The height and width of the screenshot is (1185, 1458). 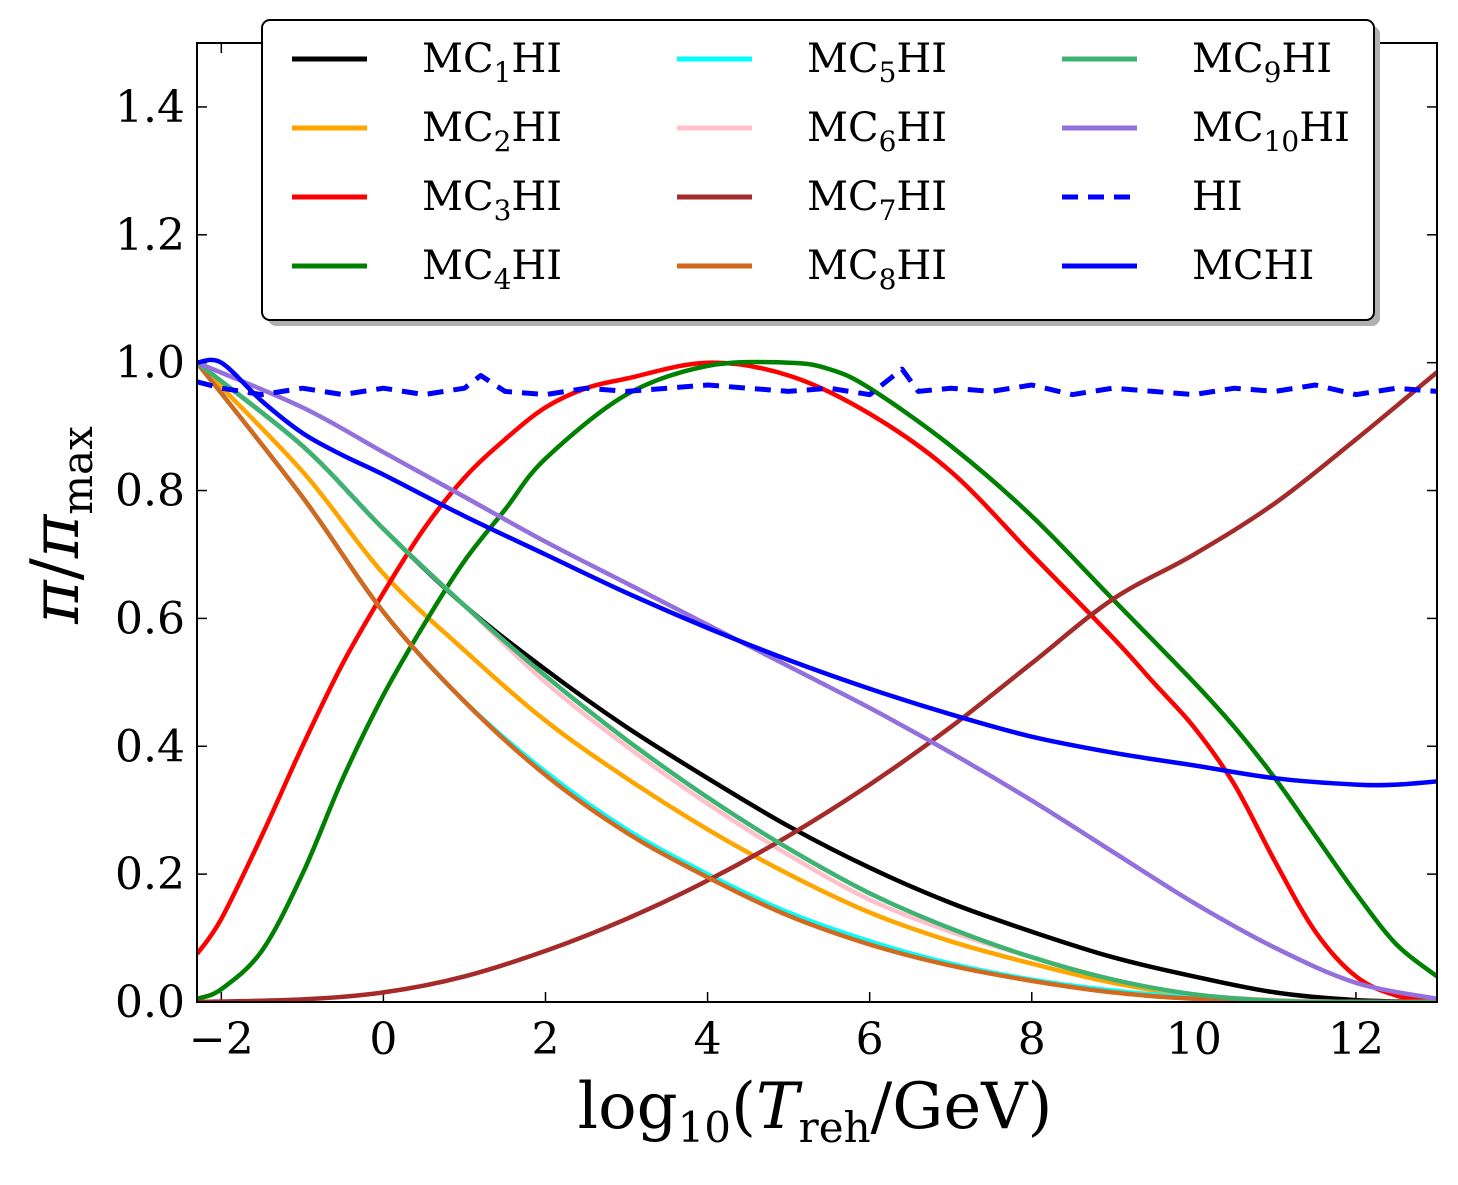 I want to click on x-axis-title-var-sub: reh, so click(x=835, y=1127).